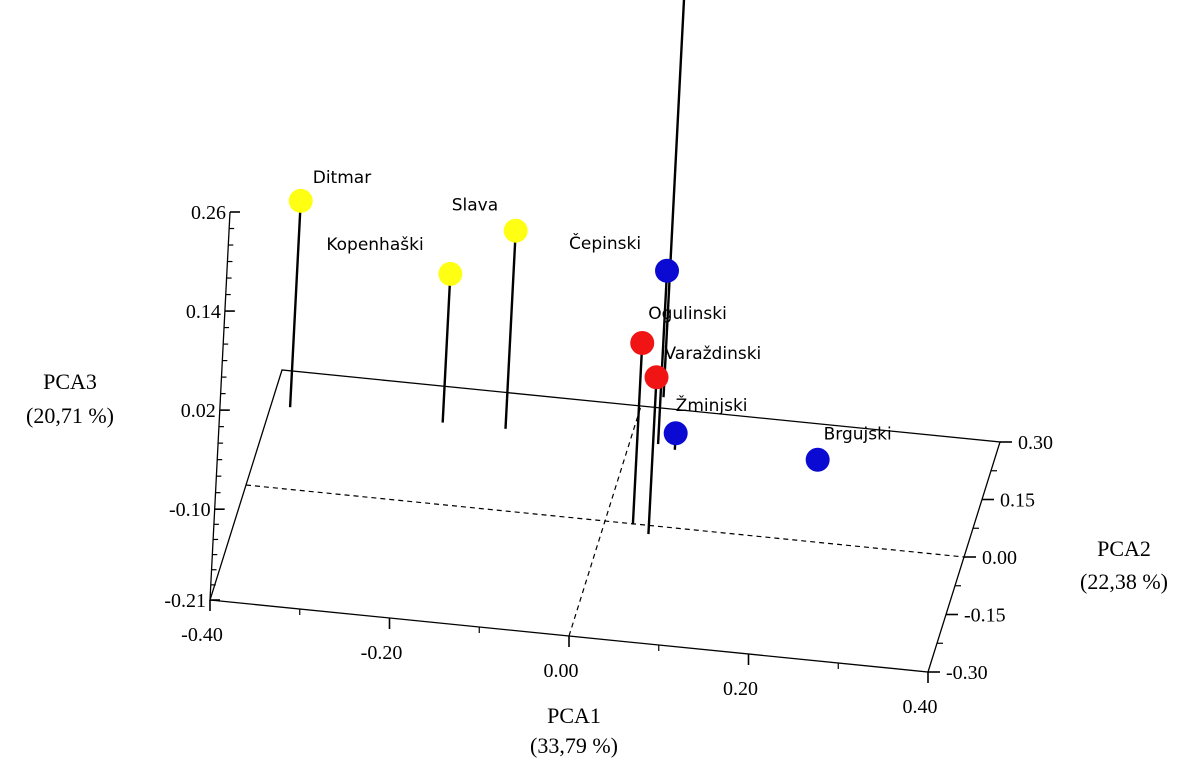  What do you see at coordinates (208, 213) in the screenshot?
I see `z-tick-label: 0.26` at bounding box center [208, 213].